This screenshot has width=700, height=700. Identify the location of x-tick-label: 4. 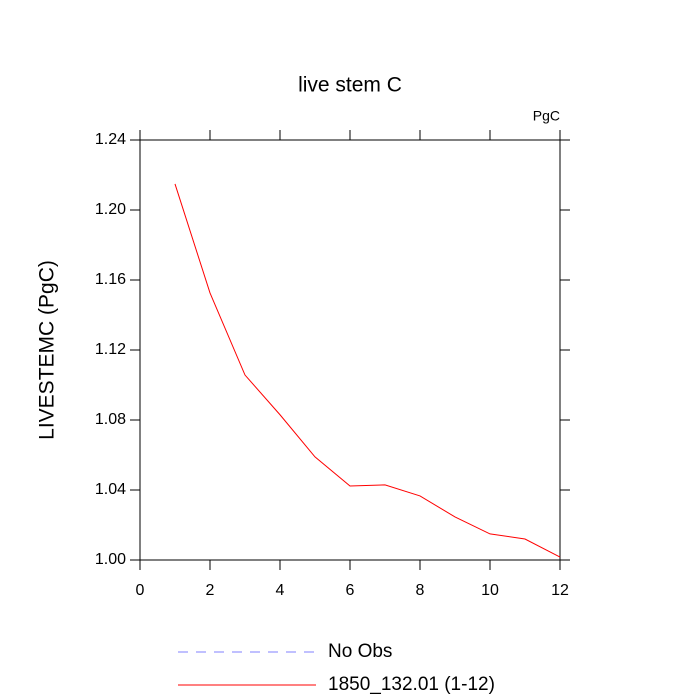
(280, 590).